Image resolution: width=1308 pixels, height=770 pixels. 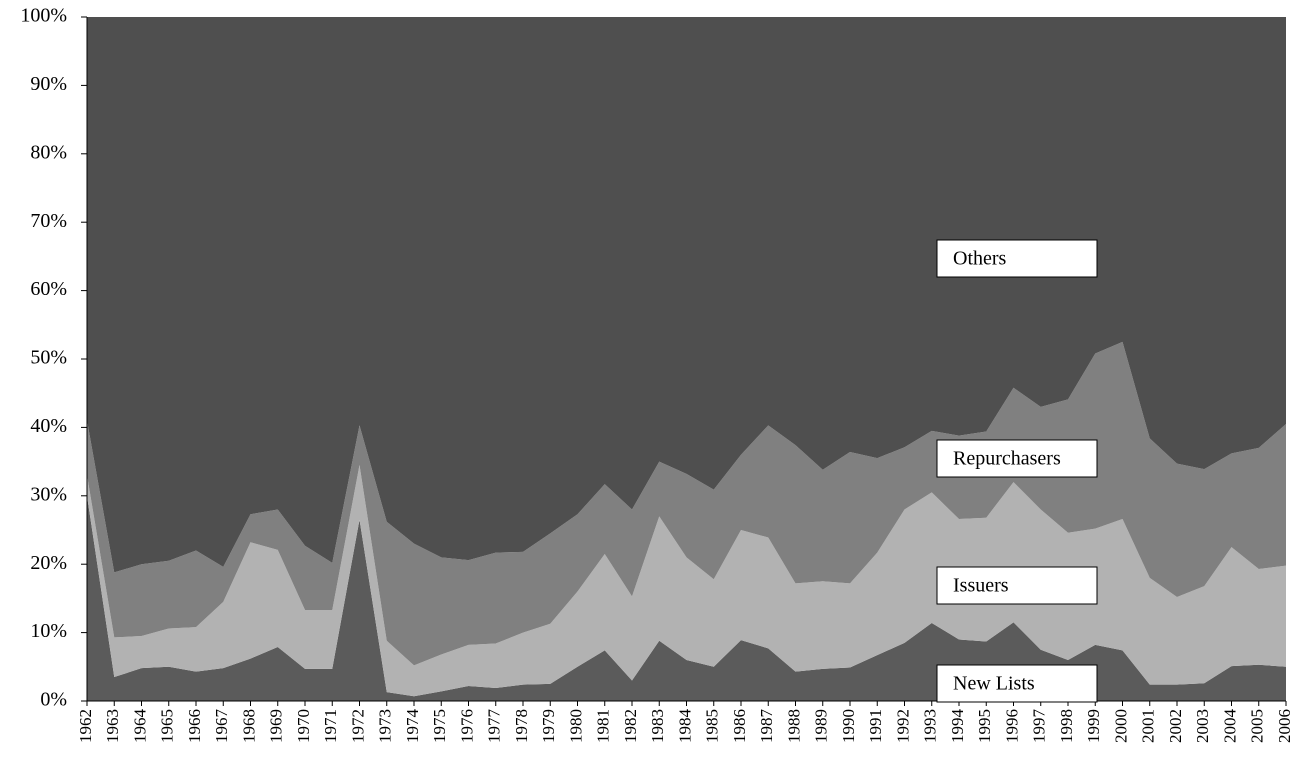 I want to click on x-tick-label: 1984, so click(x=684, y=726).